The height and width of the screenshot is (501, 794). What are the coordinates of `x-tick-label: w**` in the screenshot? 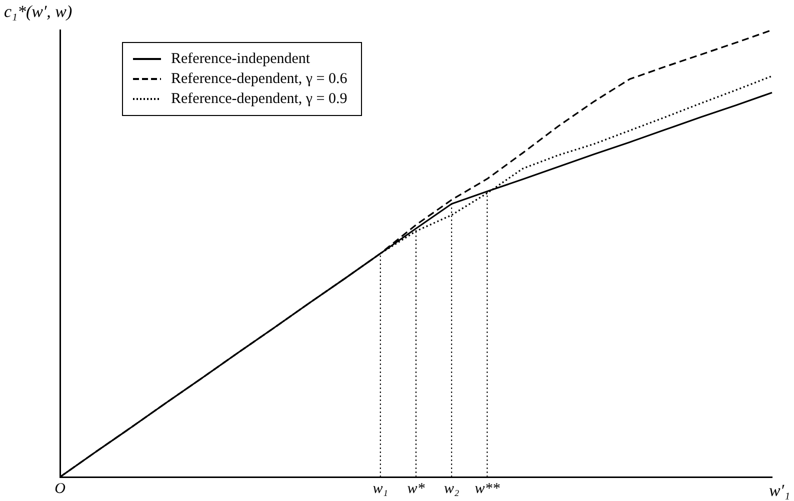 It's located at (487, 488).